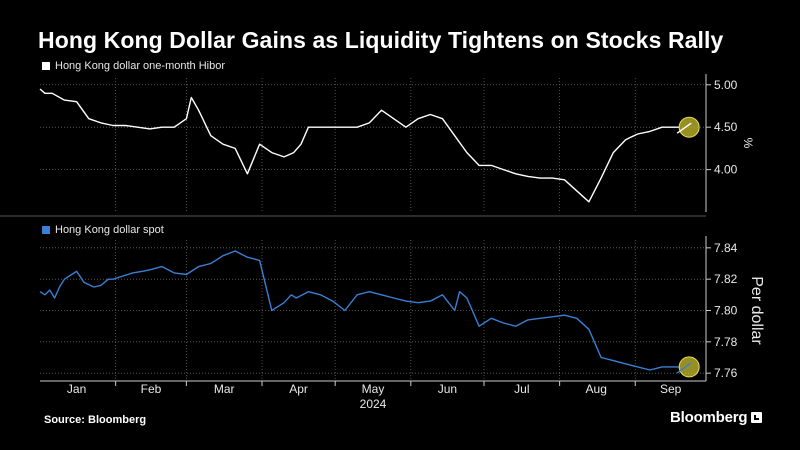 The height and width of the screenshot is (450, 800). Describe the element at coordinates (224, 389) in the screenshot. I see `x-tick-label-mar: Mar` at that location.